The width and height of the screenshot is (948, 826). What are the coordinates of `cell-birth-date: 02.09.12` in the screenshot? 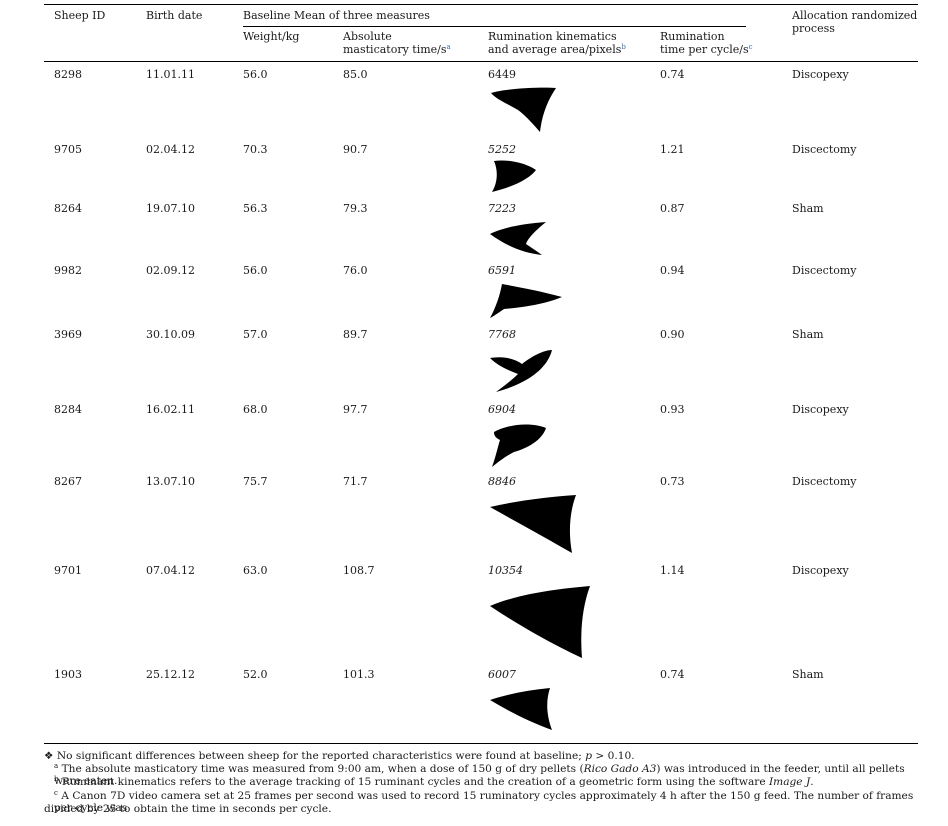 It's located at (170, 270).